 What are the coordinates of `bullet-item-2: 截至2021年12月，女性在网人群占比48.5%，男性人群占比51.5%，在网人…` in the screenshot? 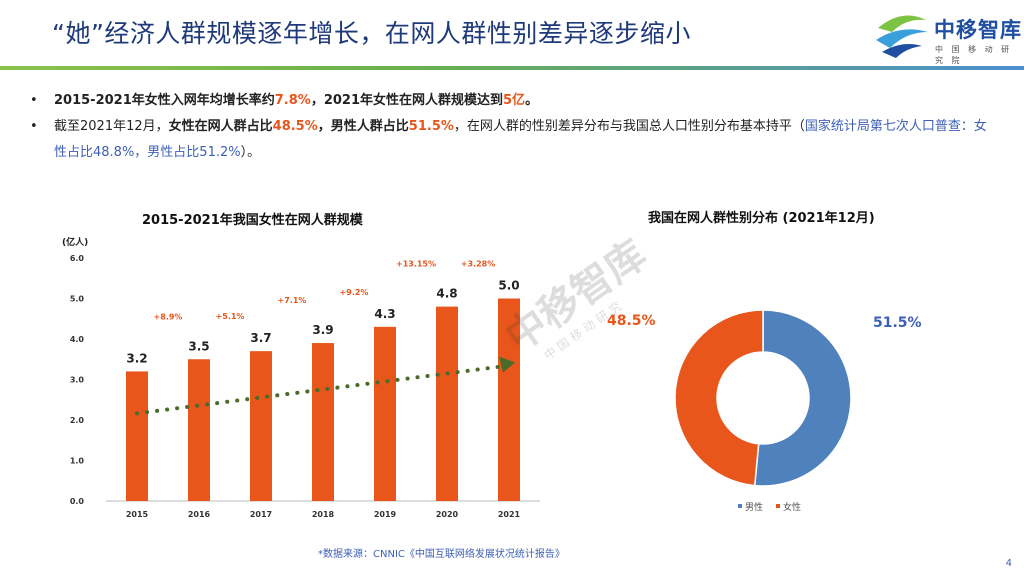 It's located at (510, 140).